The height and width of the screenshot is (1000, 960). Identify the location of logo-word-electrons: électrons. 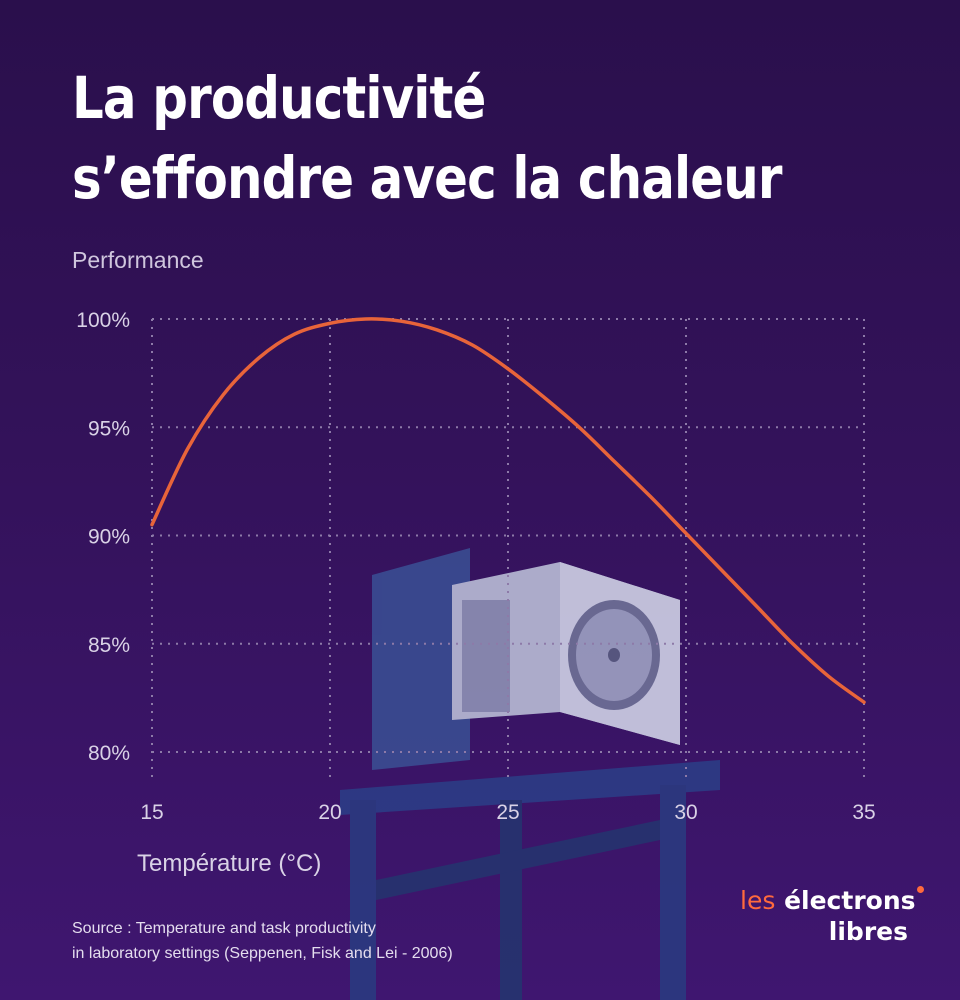
(850, 900).